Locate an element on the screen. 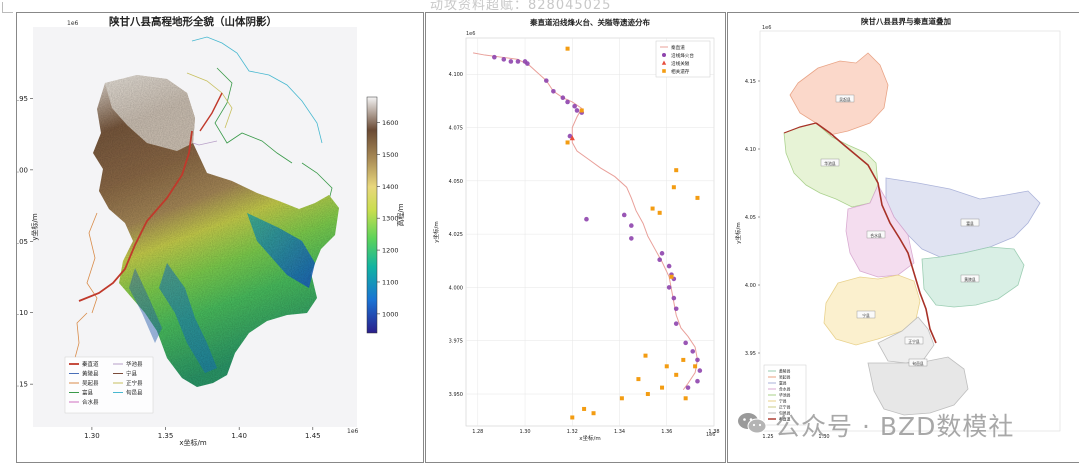 Image resolution: width=1080 pixels, height=463 pixels. y-tick-label: 4.00 is located at coordinates (750, 286).